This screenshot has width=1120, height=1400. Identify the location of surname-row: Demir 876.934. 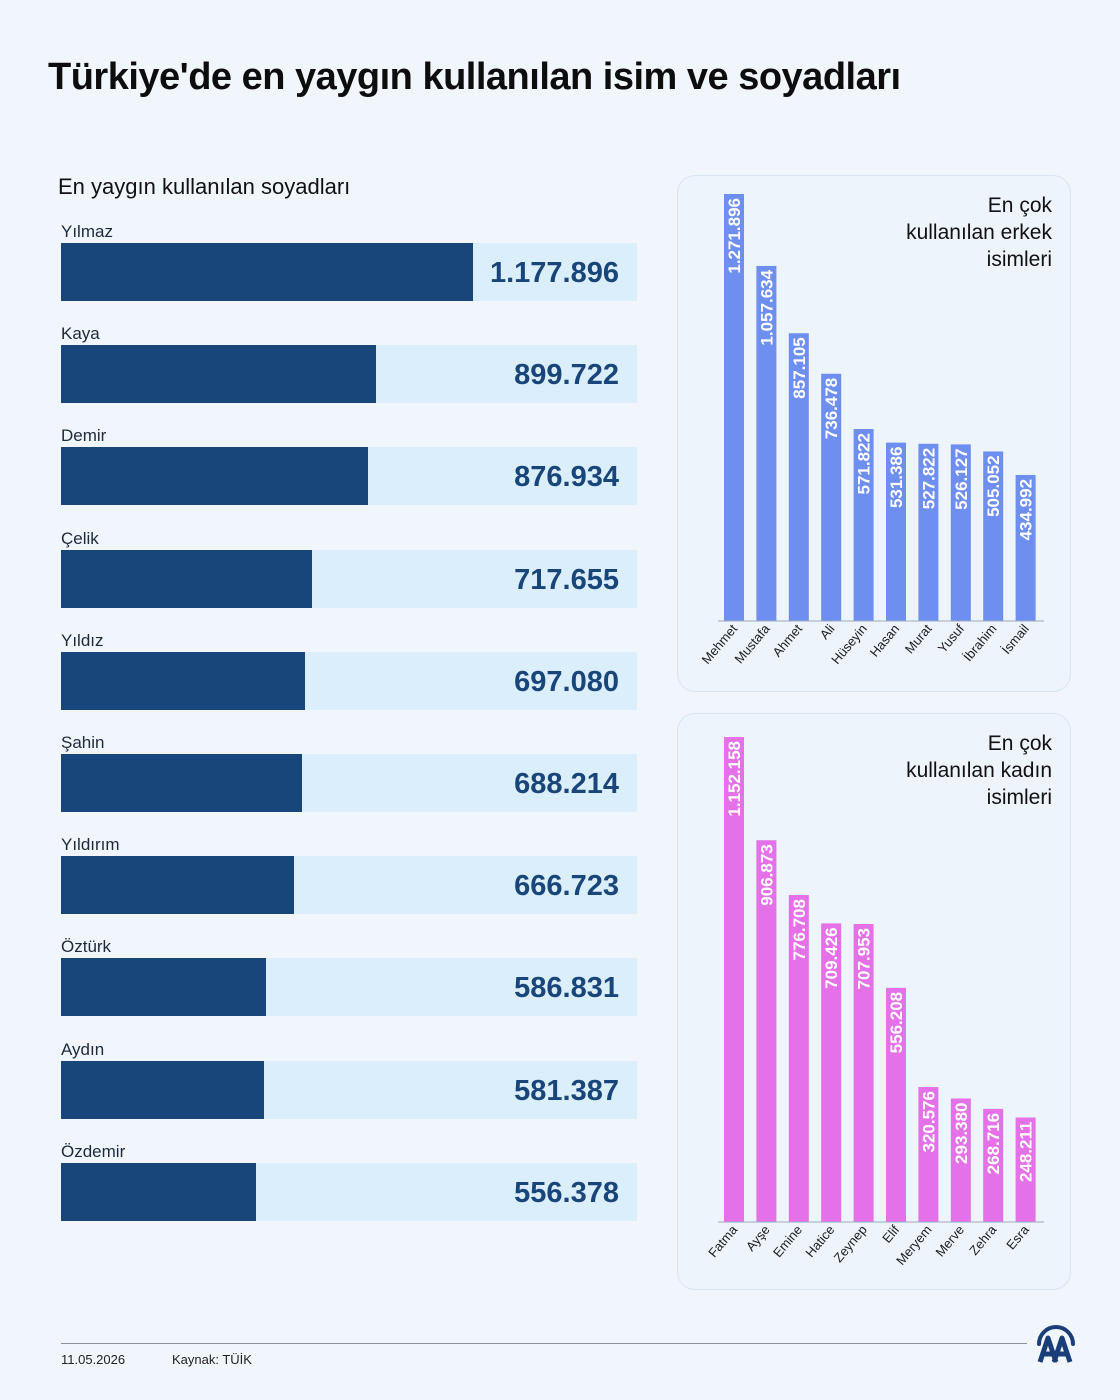
(349, 467).